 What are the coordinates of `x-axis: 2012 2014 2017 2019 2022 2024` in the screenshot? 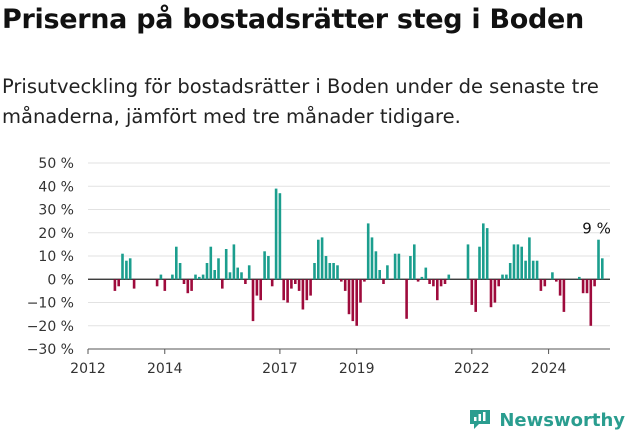 It's located at (340, 362).